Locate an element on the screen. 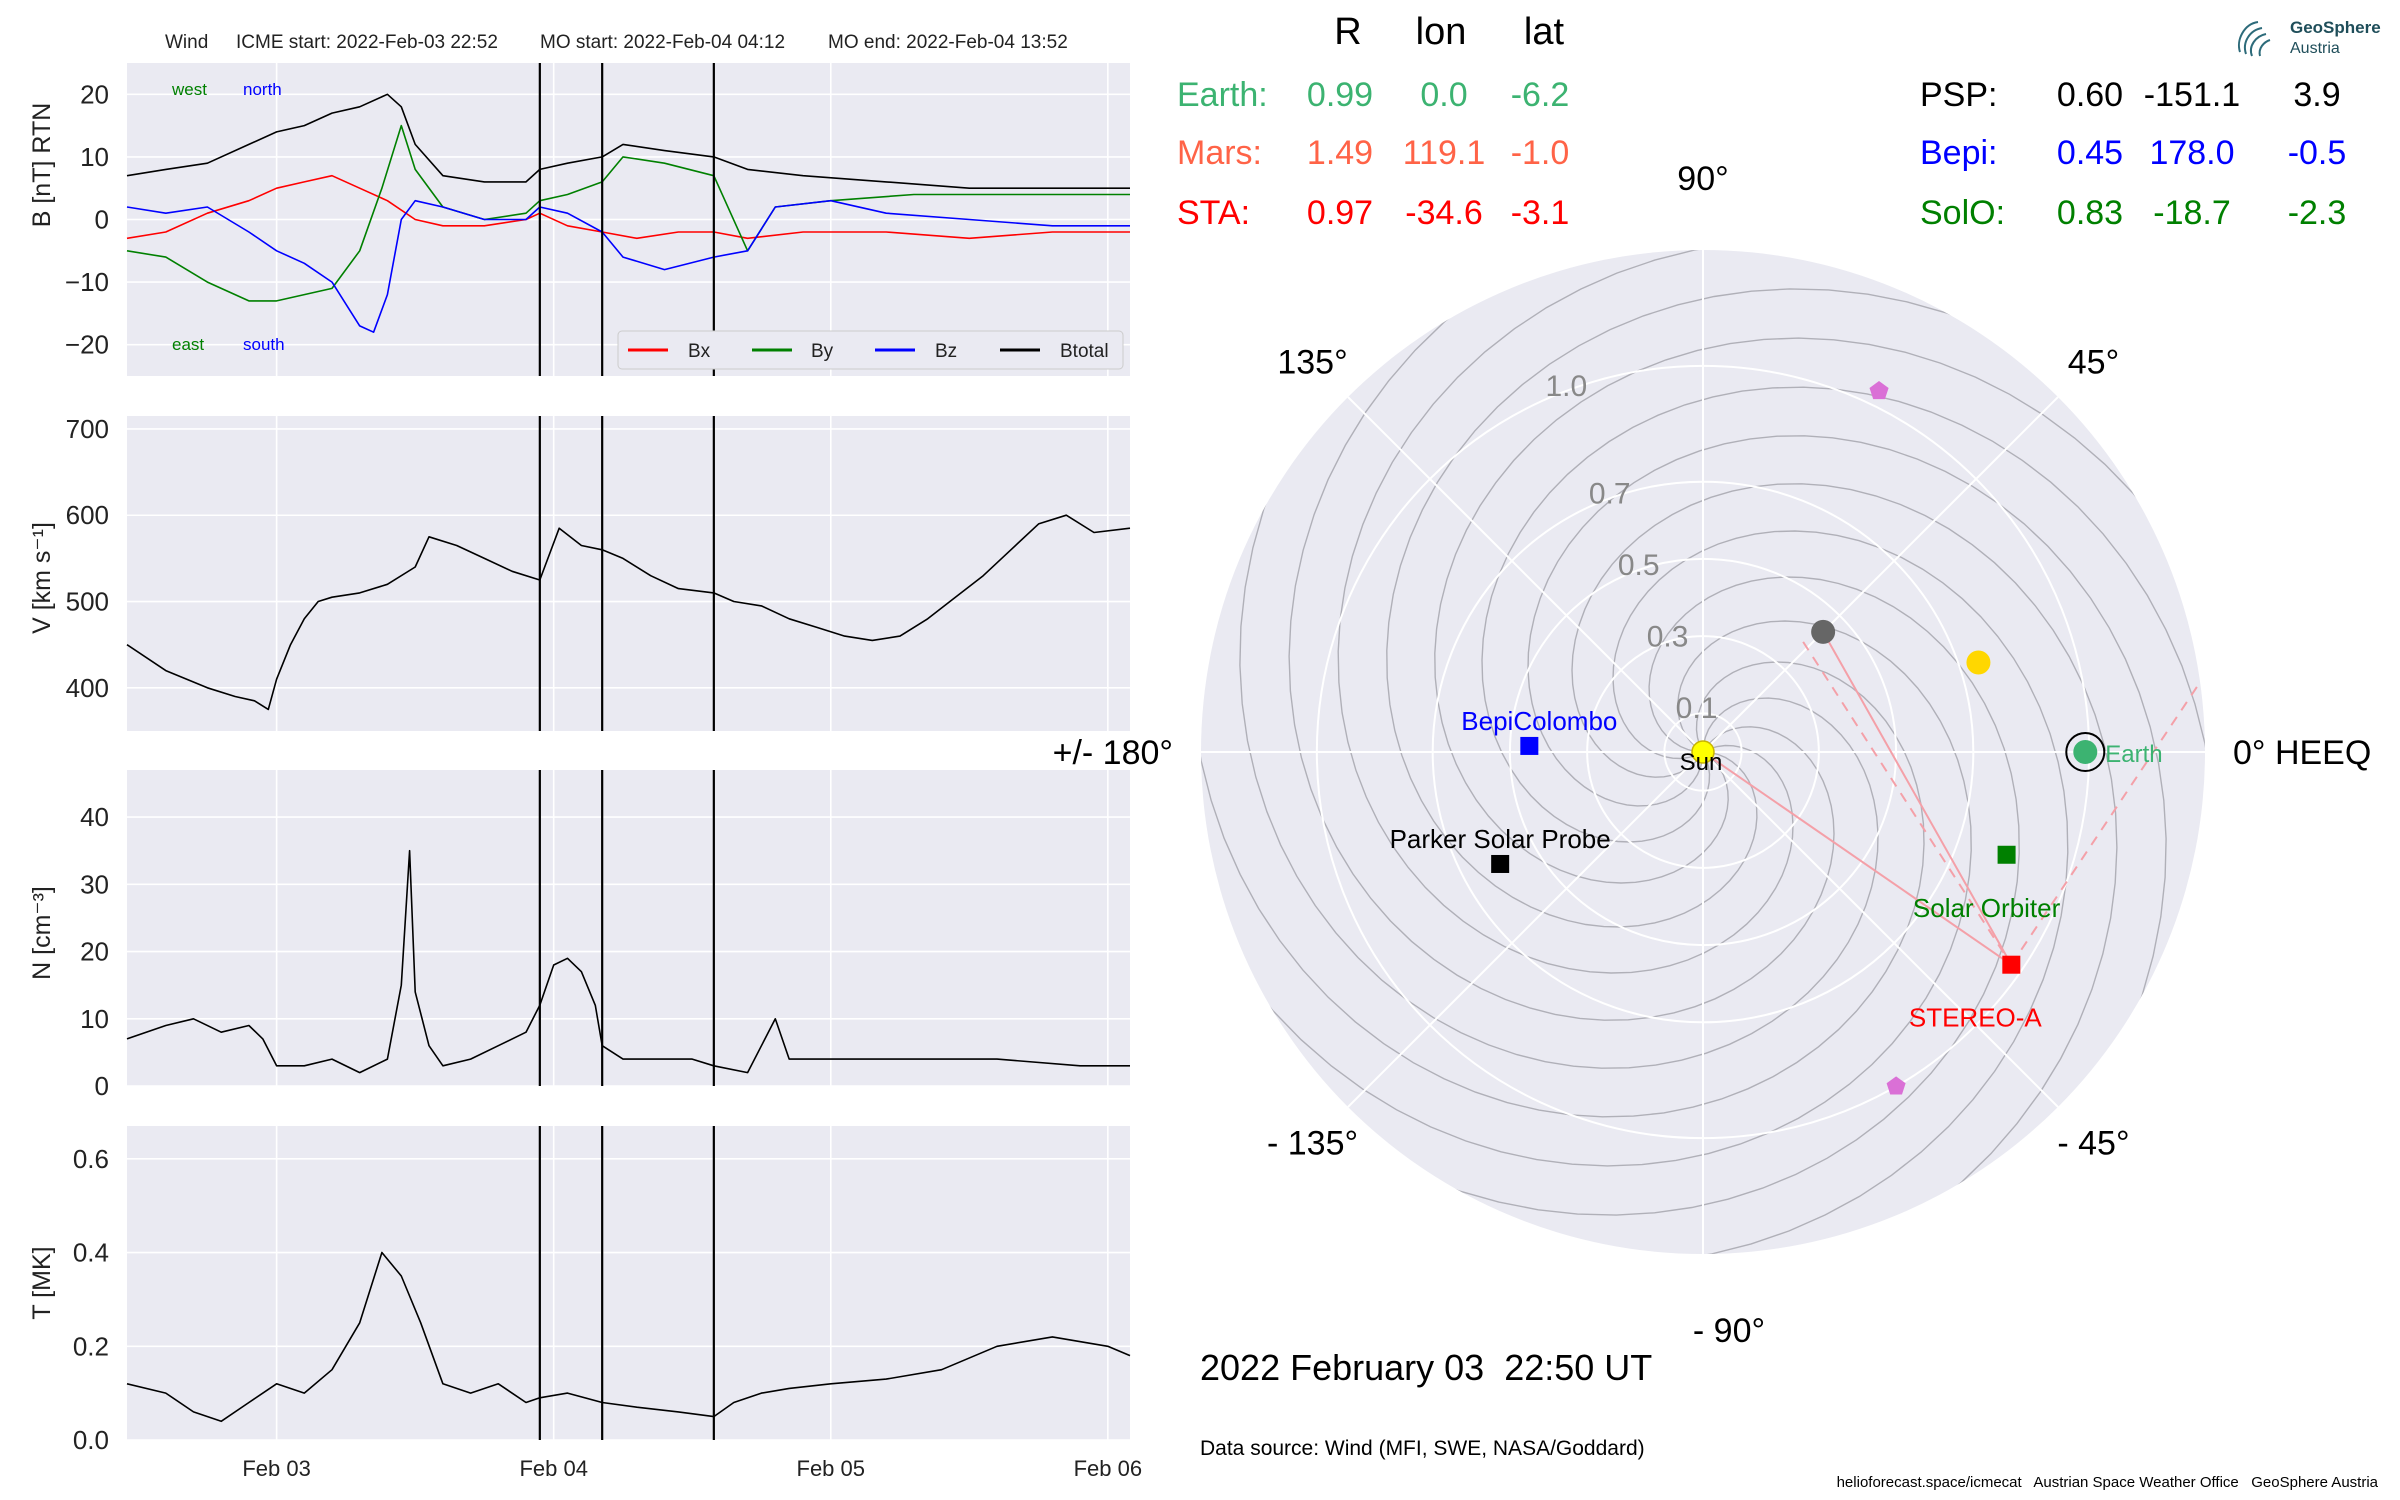  angle-label: 45° is located at coordinates (2093, 363).